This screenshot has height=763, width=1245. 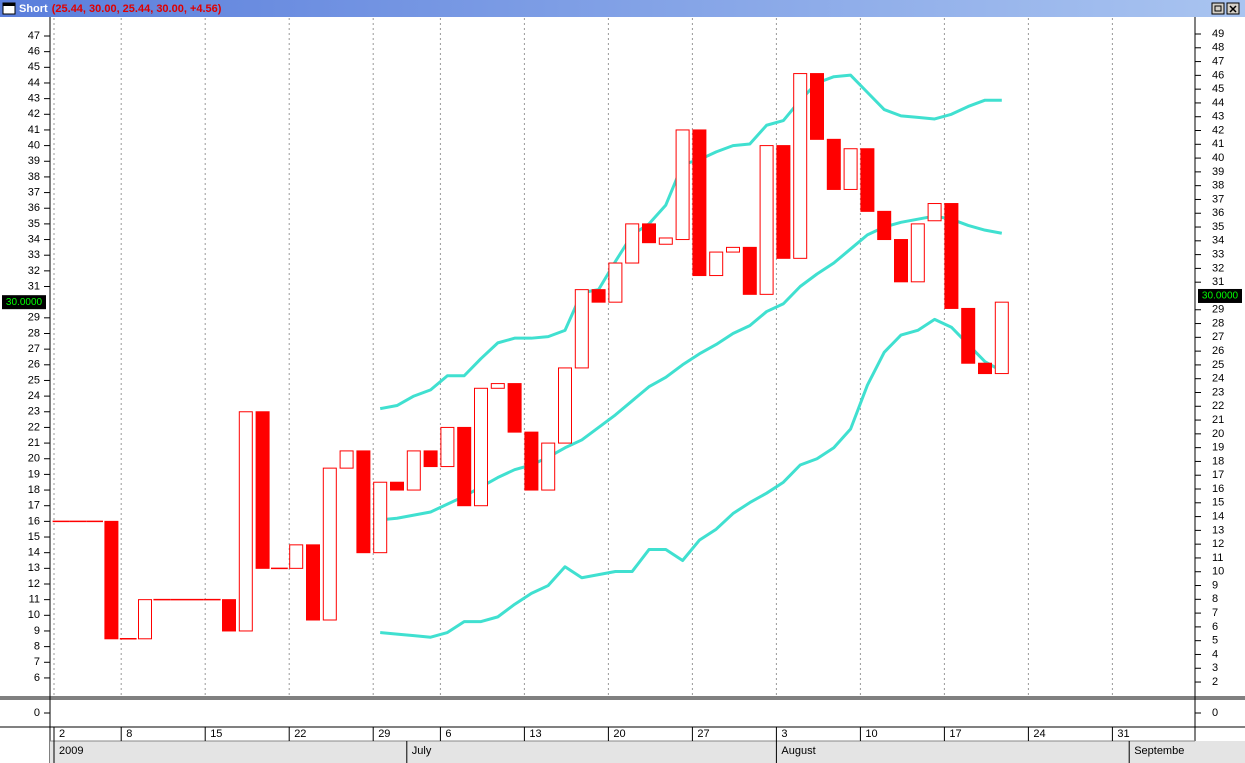 I want to click on y-tick-label: 21, so click(x=34, y=443).